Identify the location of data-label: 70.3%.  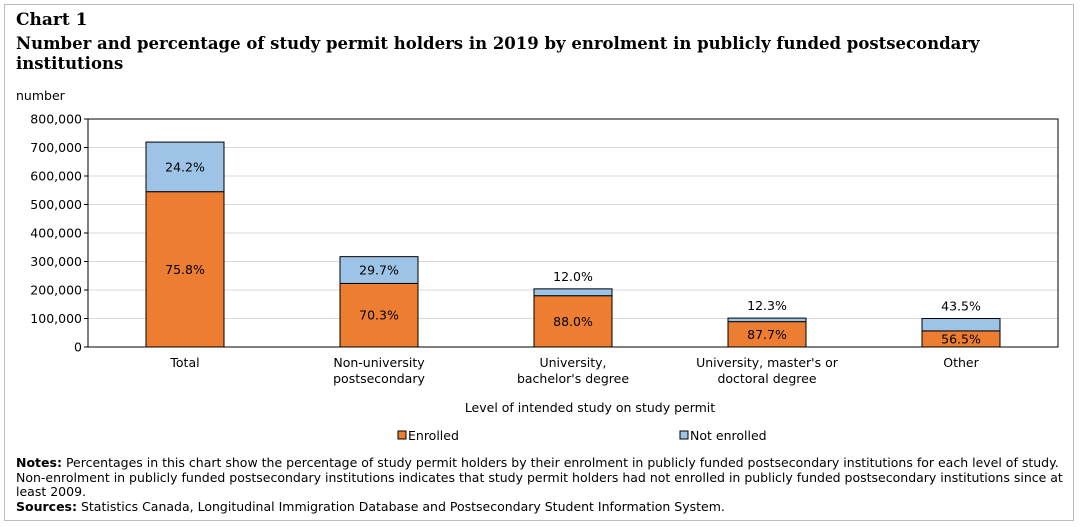
(379, 315).